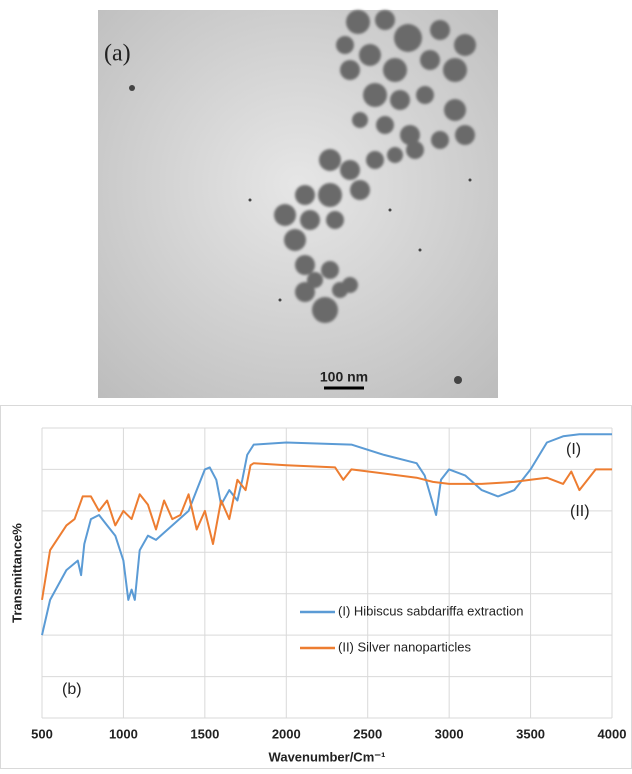 The height and width of the screenshot is (774, 632). What do you see at coordinates (42, 733) in the screenshot?
I see `x-tick-label: 500` at bounding box center [42, 733].